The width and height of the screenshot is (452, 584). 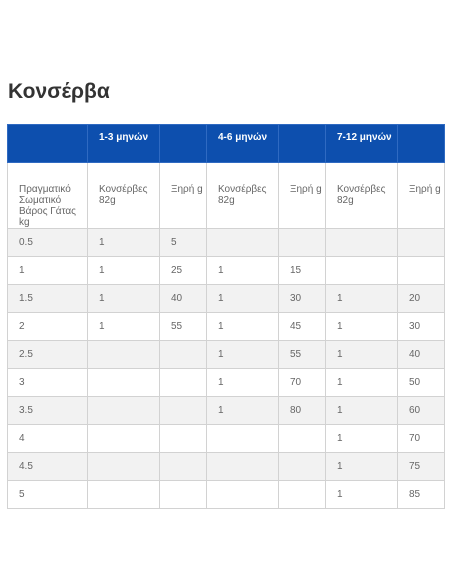 I want to click on weight-cell: 1.5, so click(x=47, y=298).